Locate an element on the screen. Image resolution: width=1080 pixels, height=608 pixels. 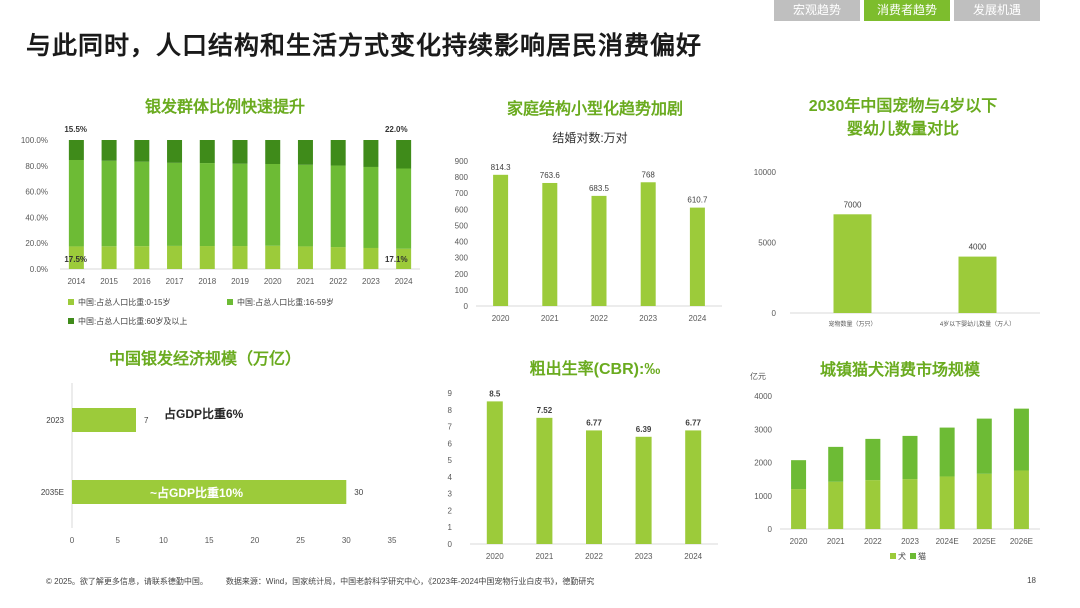
marriage-y-tick: 200 is located at coordinates (462, 274).